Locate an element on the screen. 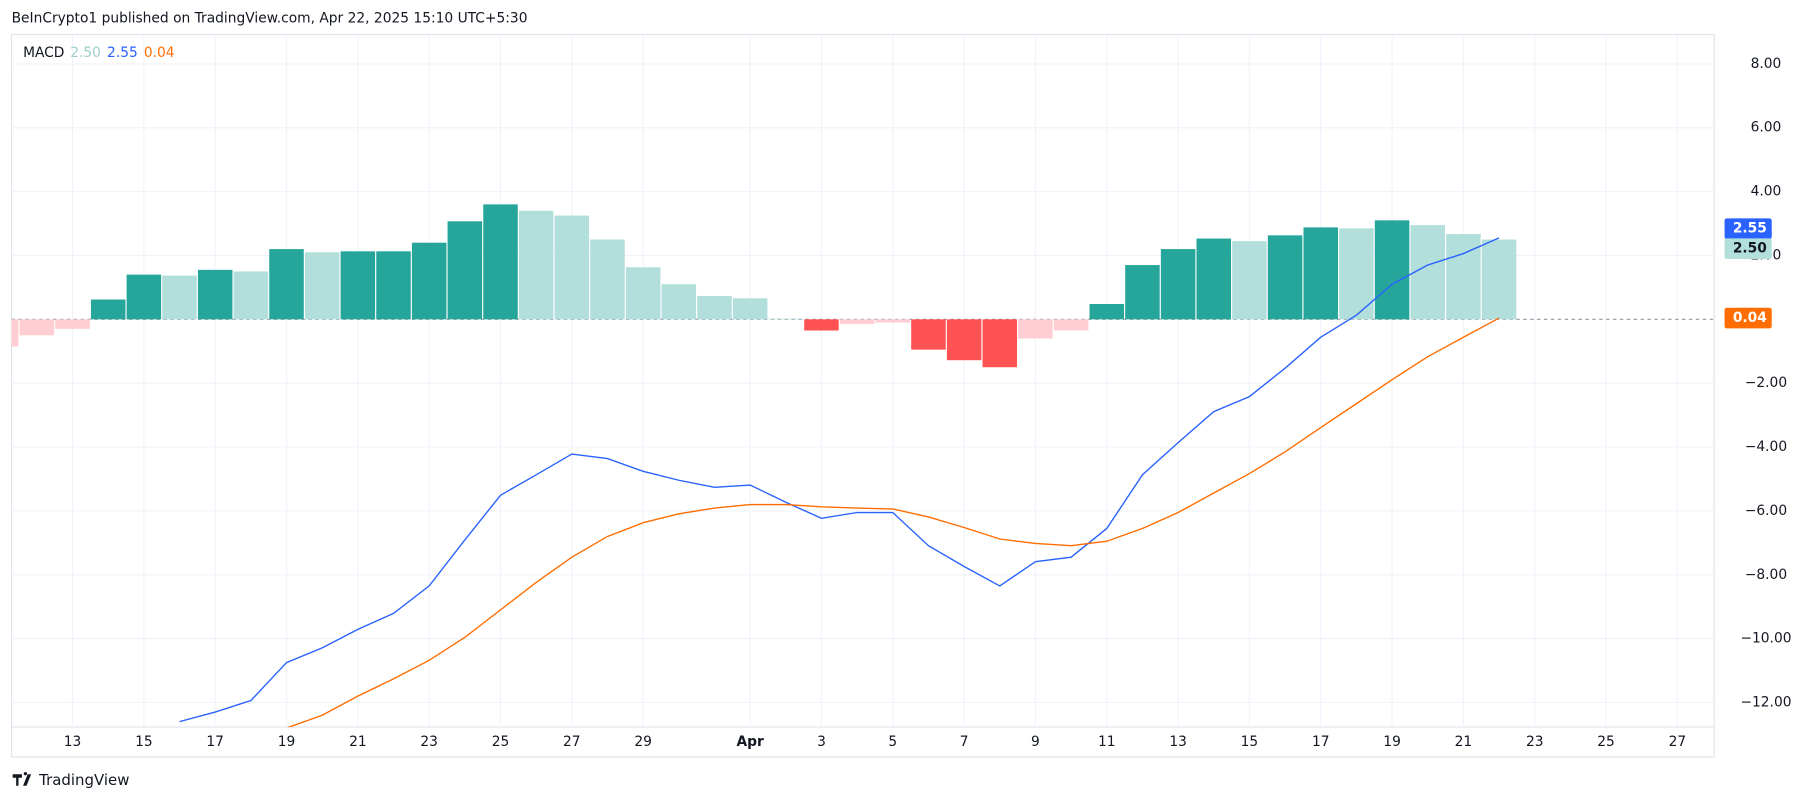  y-tick-label: −12.00 is located at coordinates (1765, 702).